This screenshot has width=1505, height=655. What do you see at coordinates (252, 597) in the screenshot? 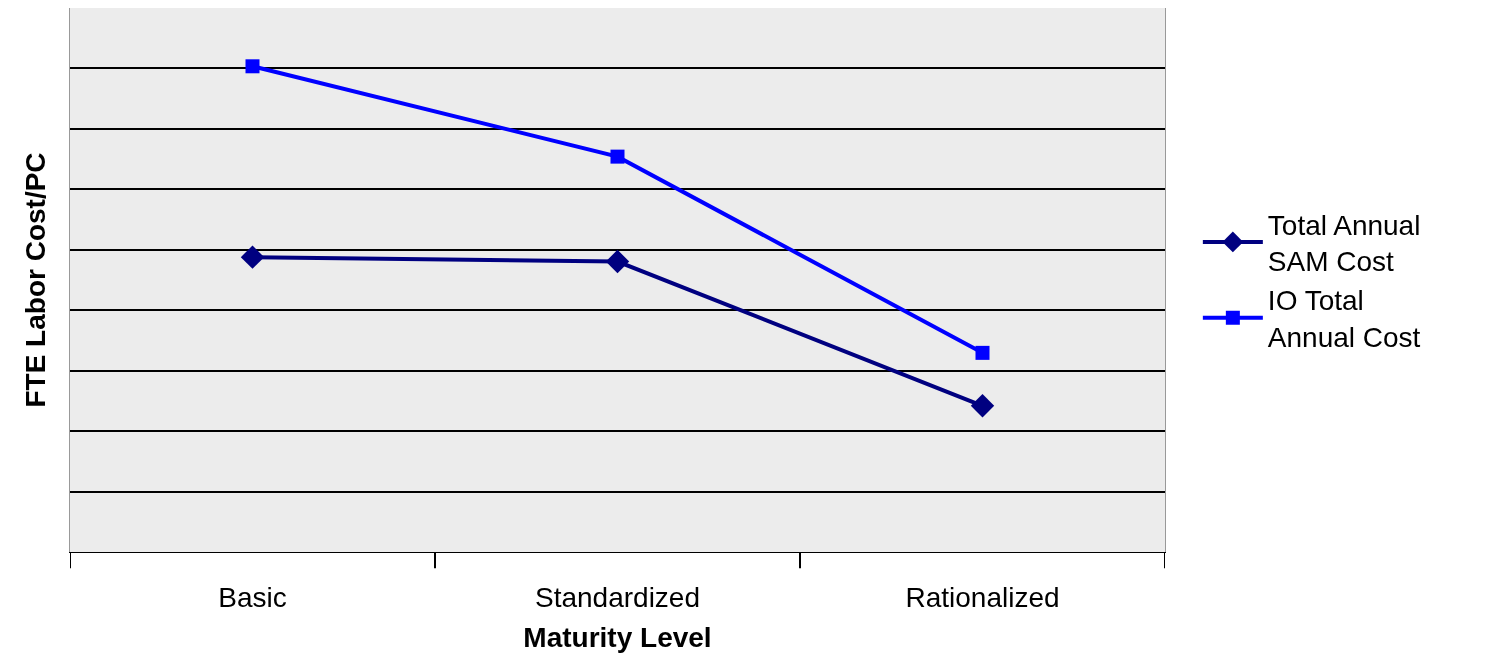
I see `x-tick-label: Basic` at bounding box center [252, 597].